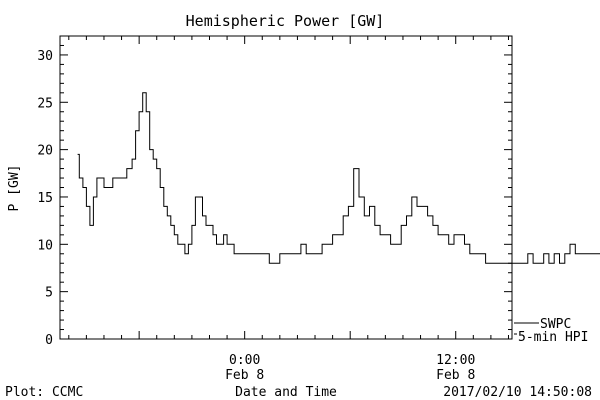 The height and width of the screenshot is (400, 600). I want to click on legend: SWPC 5-min HPI, so click(551, 331).